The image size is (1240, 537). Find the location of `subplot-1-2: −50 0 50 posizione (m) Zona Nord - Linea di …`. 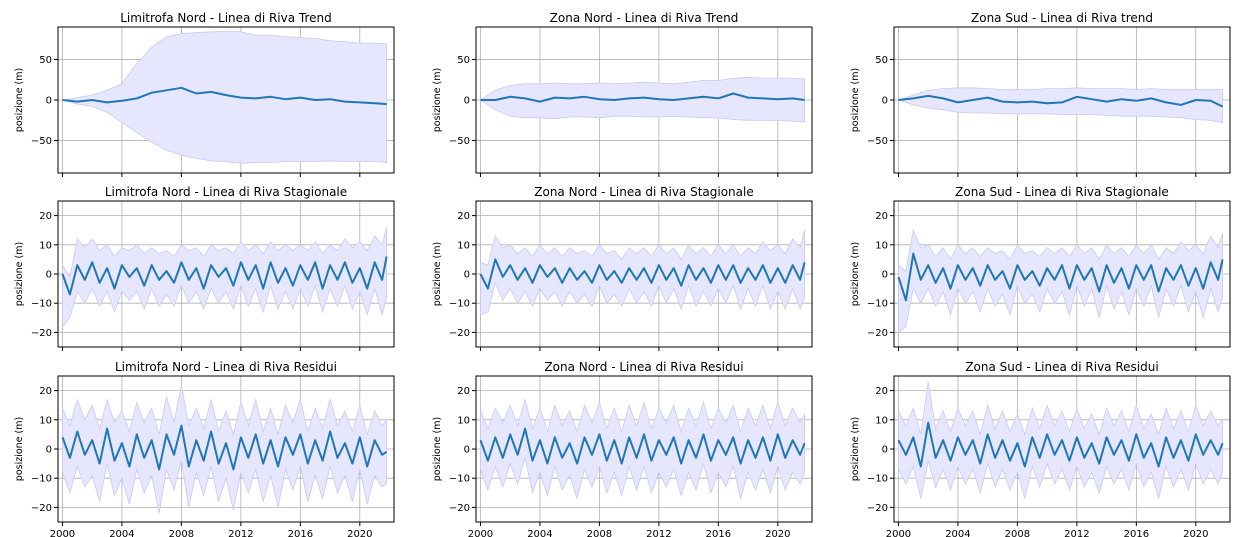

subplot-1-2: −50 0 50 posizione (m) Zona Nord - Linea di … is located at coordinates (622, 94).